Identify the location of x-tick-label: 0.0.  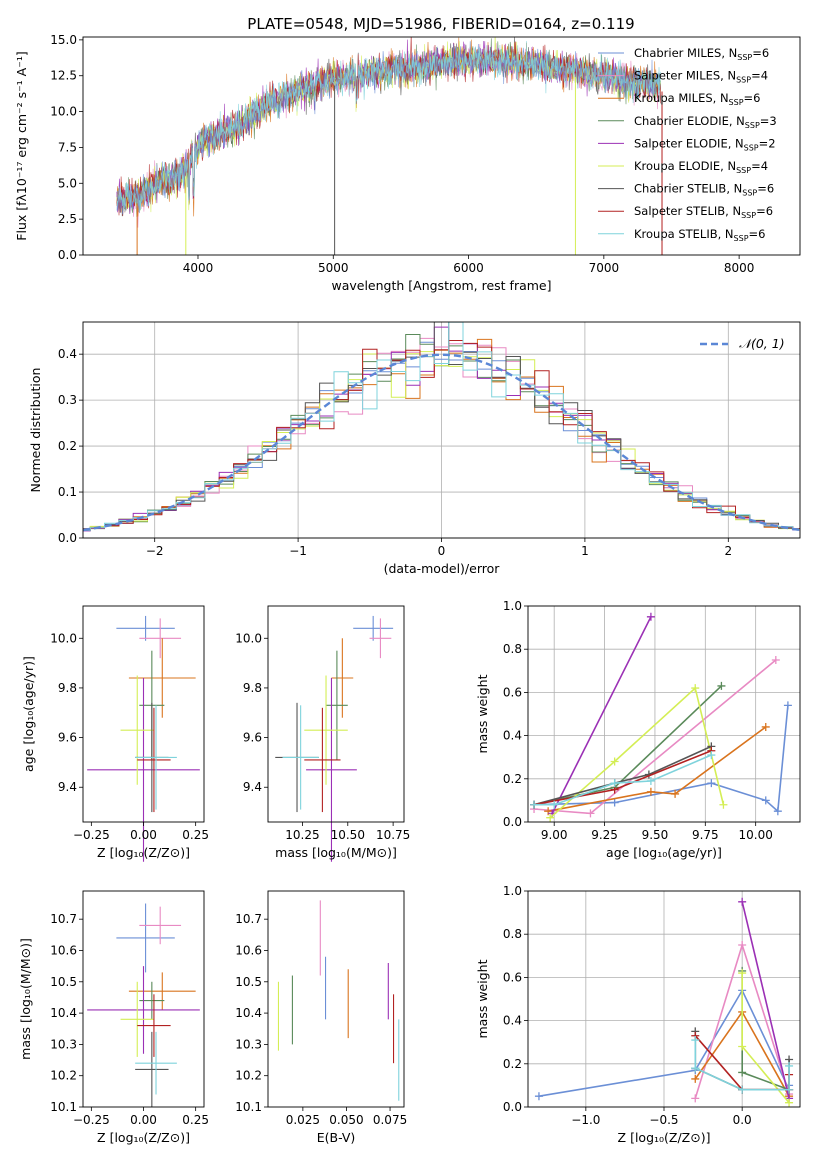
(742, 1120).